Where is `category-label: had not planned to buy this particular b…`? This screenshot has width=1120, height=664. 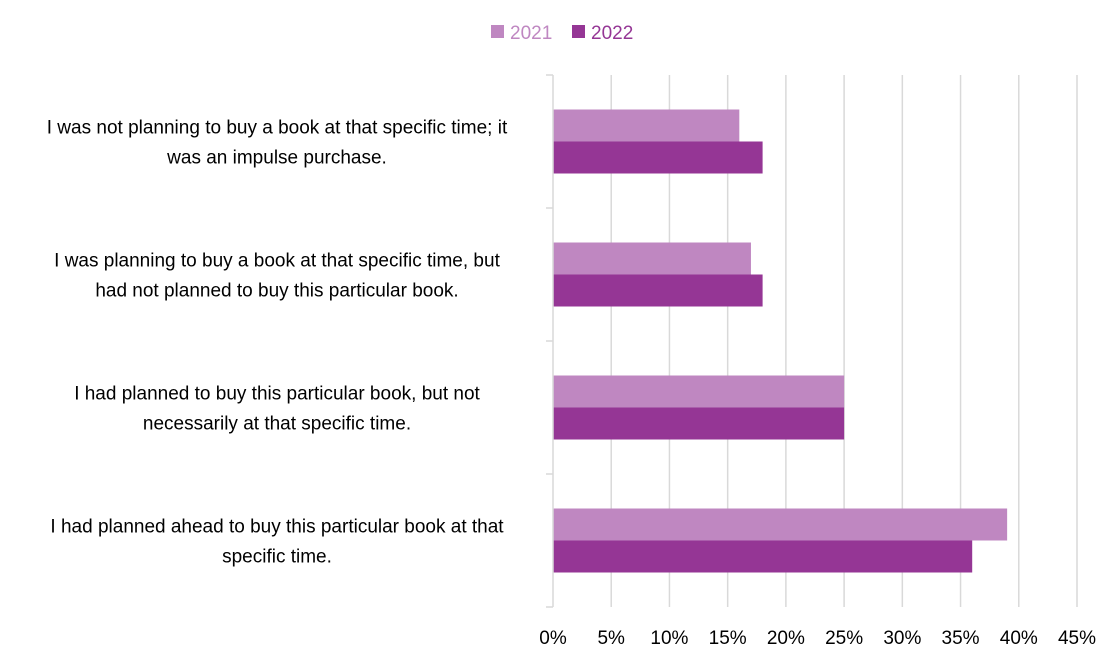
category-label: had not planned to buy this particular b… is located at coordinates (276, 291).